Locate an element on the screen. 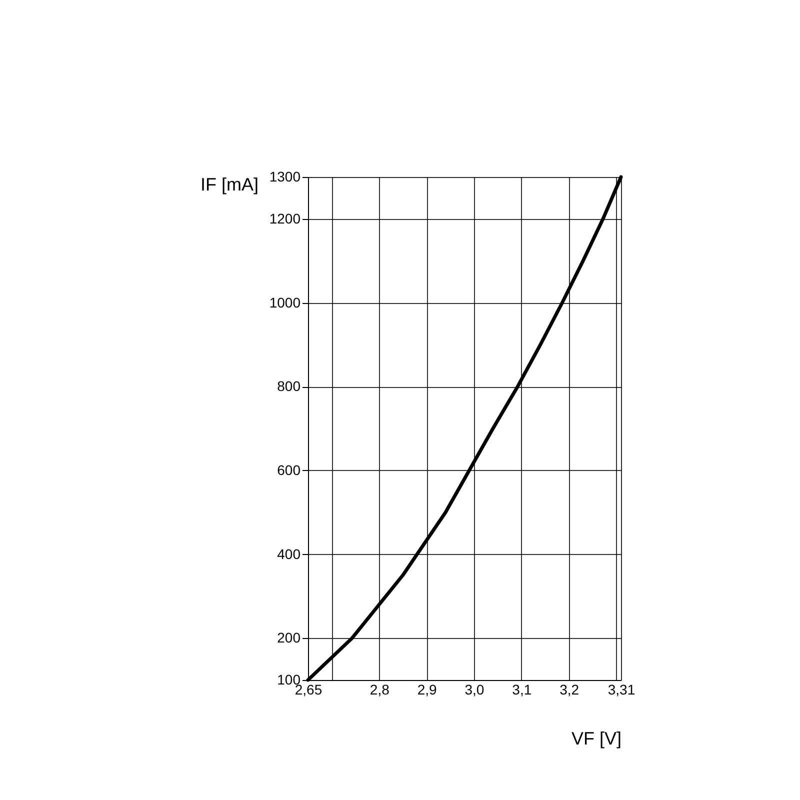  y-tick-label: 800 is located at coordinates (289, 386).